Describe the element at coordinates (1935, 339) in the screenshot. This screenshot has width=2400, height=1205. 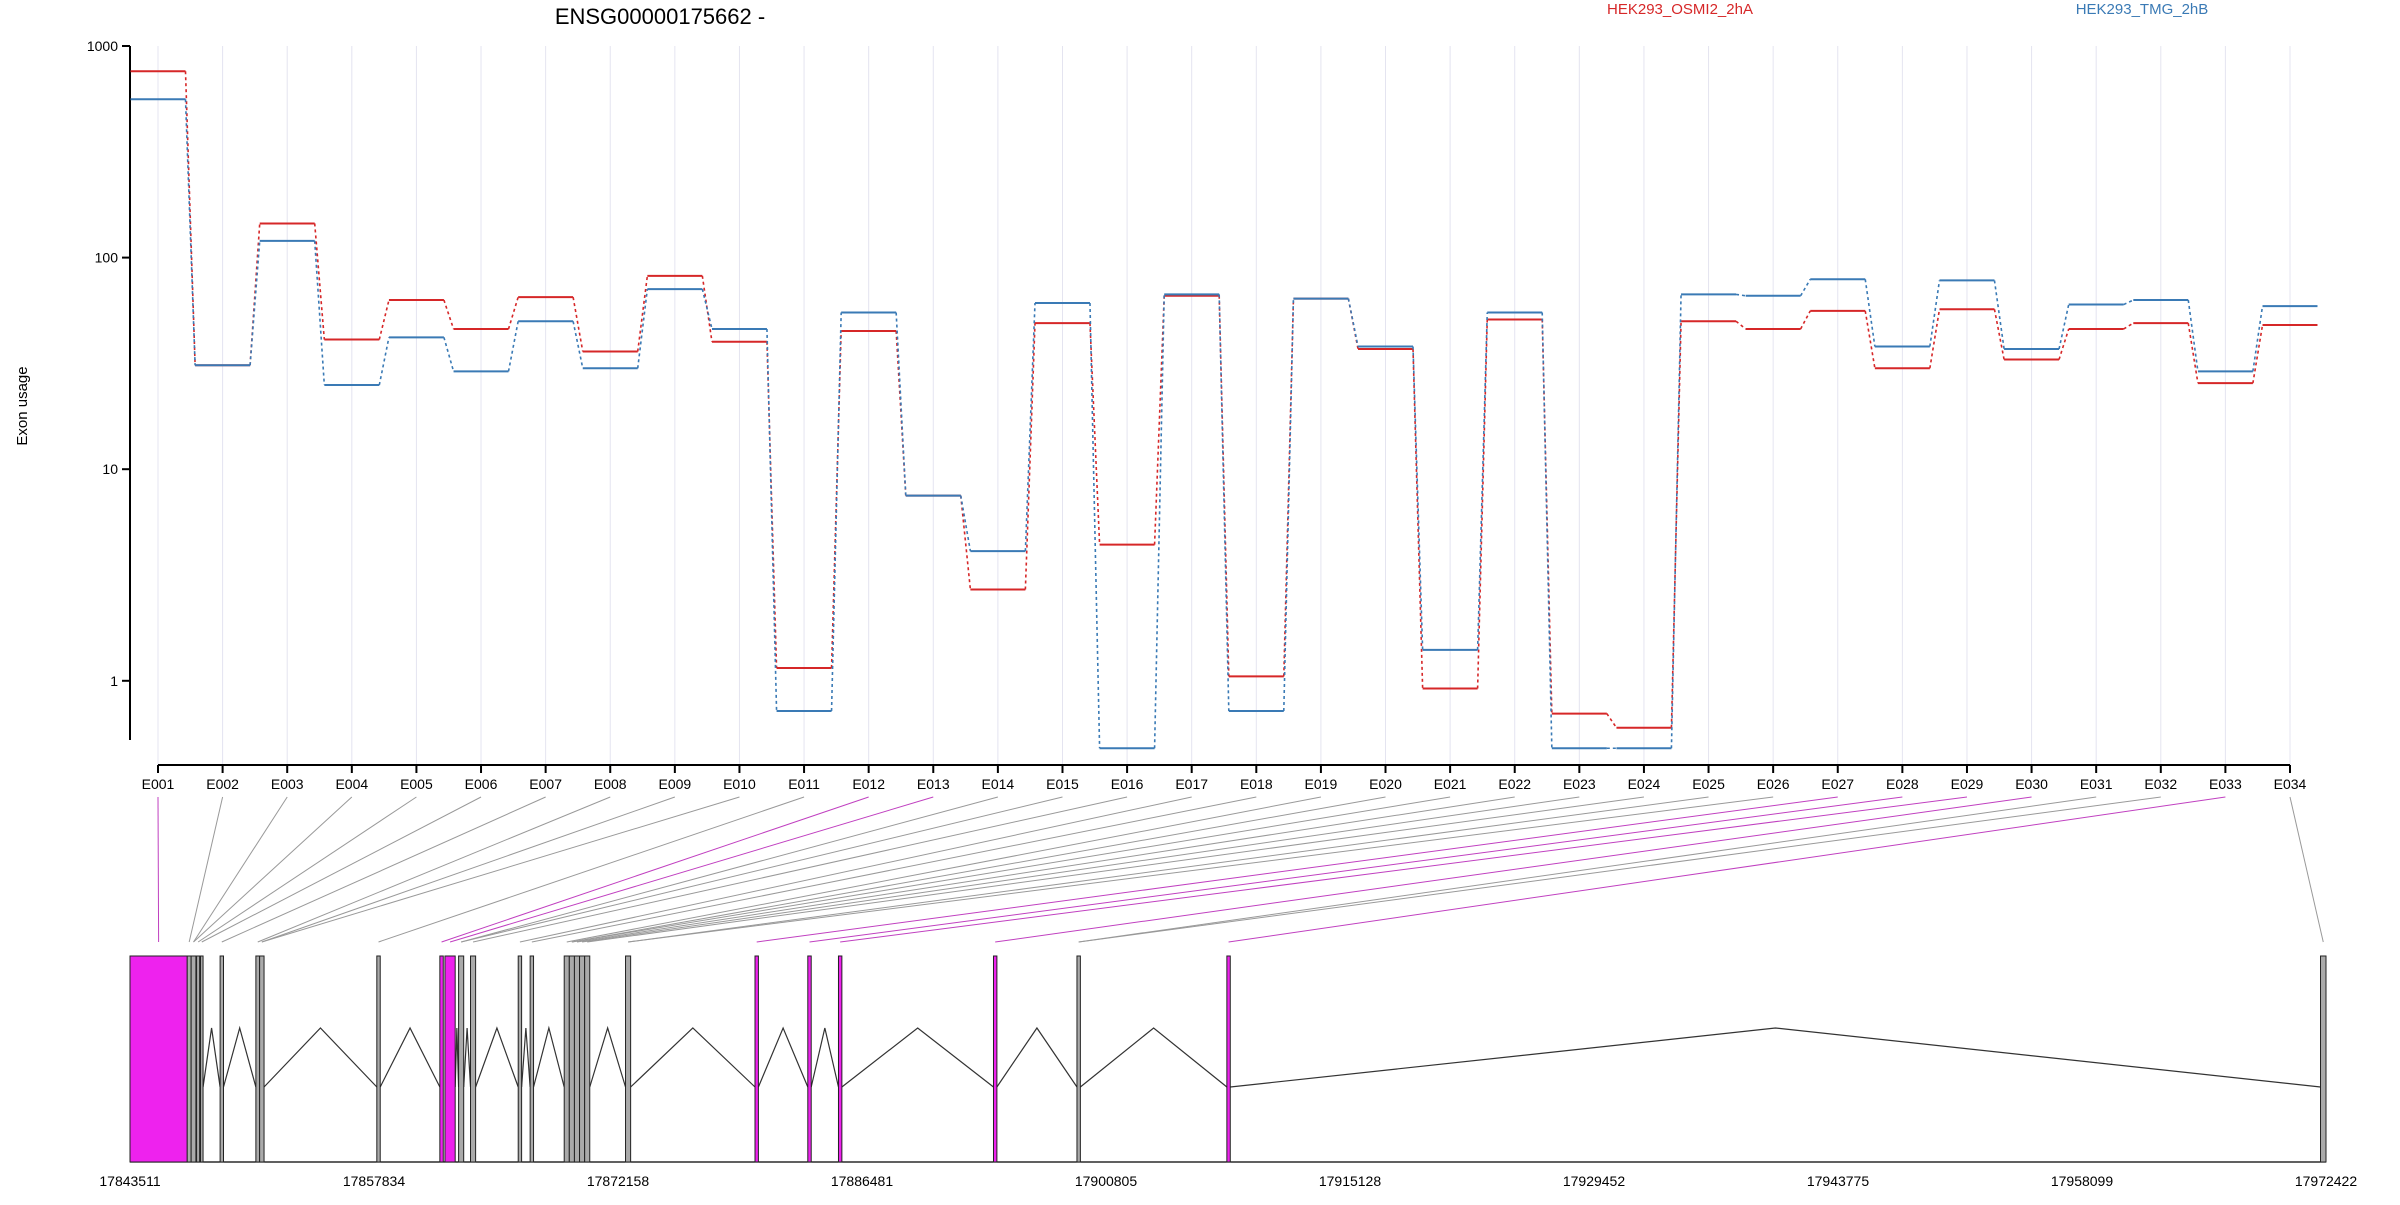
I see `series-0-connector-E028` at that location.